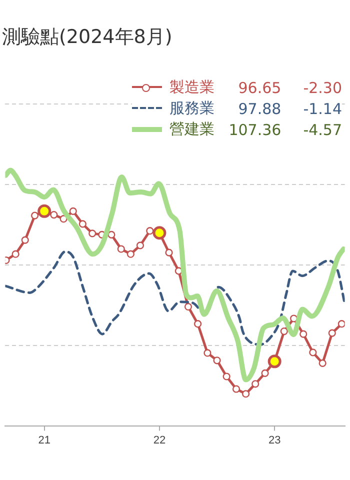 Image resolution: width=350 pixels, height=480 pixels. Describe the element at coordinates (192, 87) in the screenshot. I see `legend-label: 製造業` at that location.